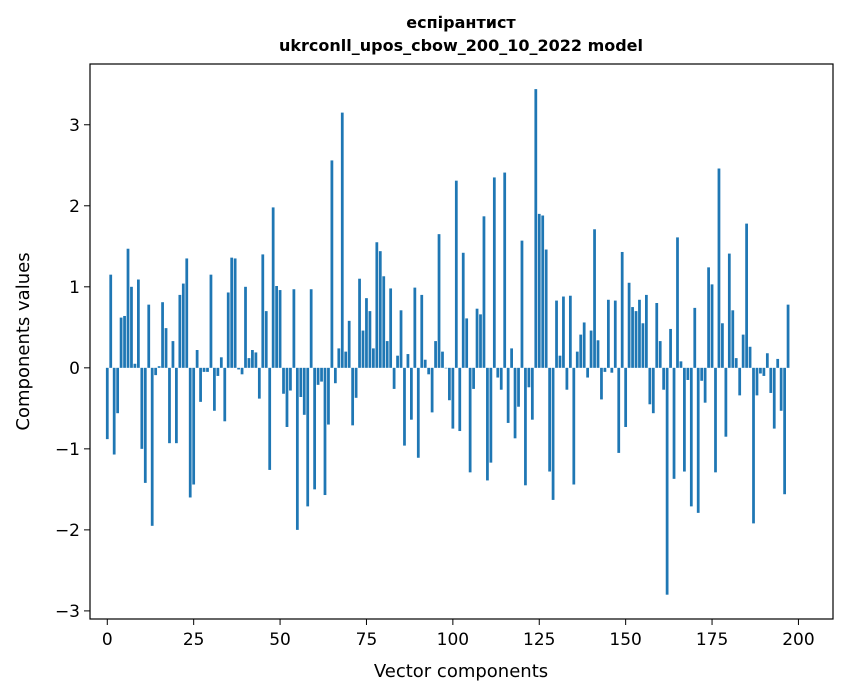 This screenshot has height=696, width=847. Describe the element at coordinates (625, 640) in the screenshot. I see `x-tick-label: 150` at that location.